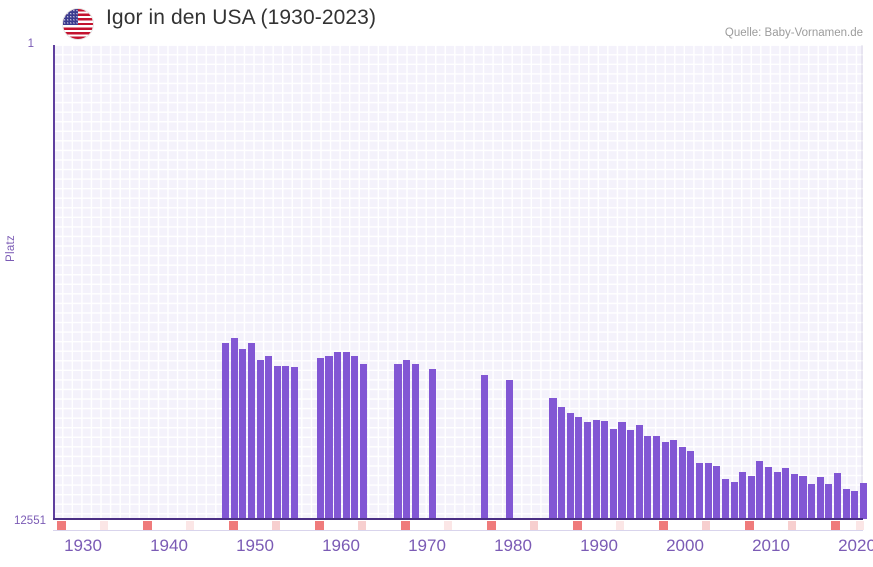 The height and width of the screenshot is (567, 873). What do you see at coordinates (846, 504) in the screenshot?
I see `bar-2021` at bounding box center [846, 504].